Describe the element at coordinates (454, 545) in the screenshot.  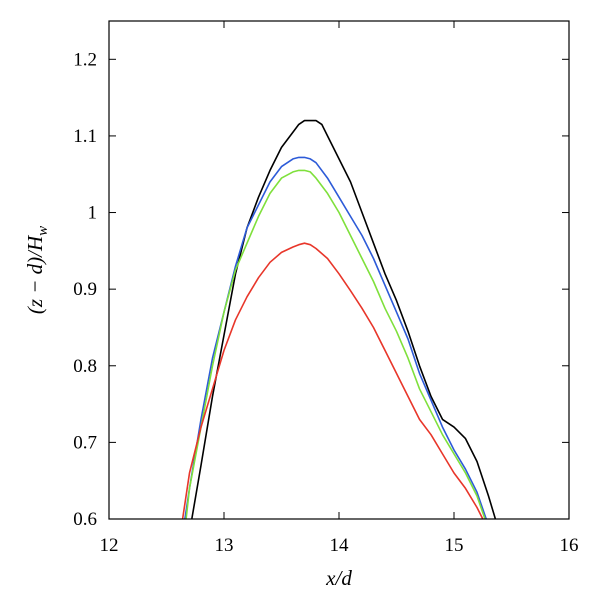
I see `x-tick-label: 15` at that location.